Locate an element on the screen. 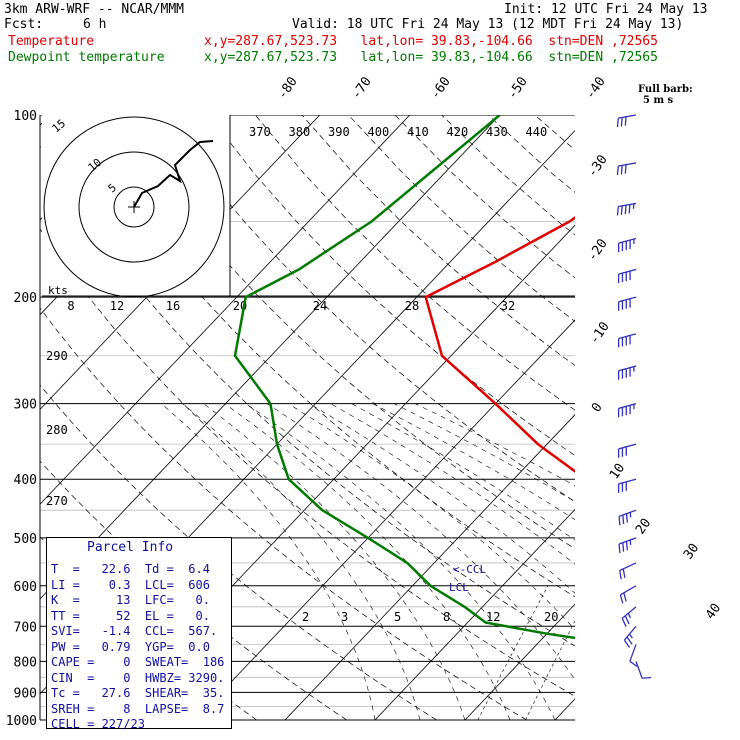  pressure-tick-label: 800 is located at coordinates (25, 662).